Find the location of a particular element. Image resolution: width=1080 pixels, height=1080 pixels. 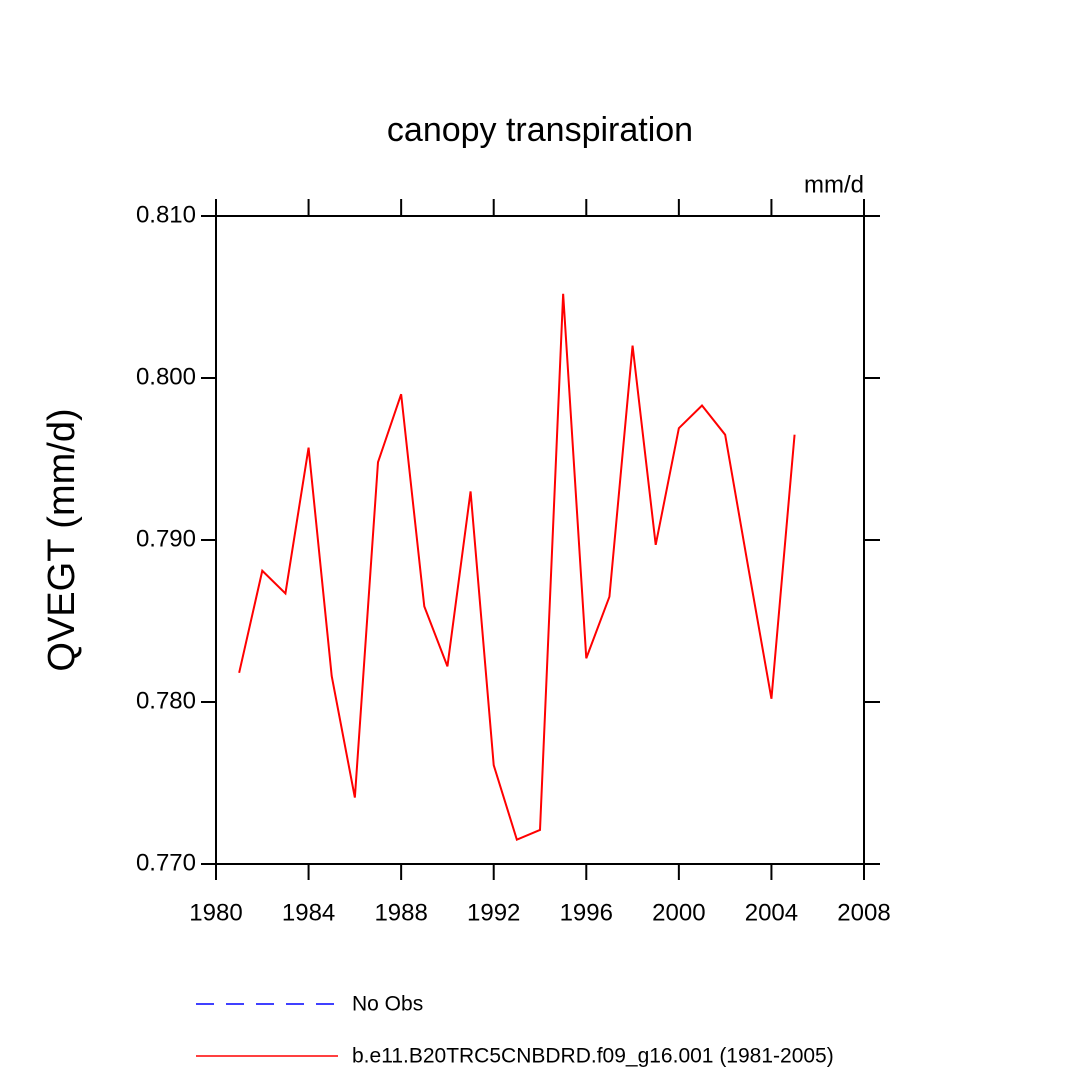

legend-label: No Obs is located at coordinates (387, 1004).